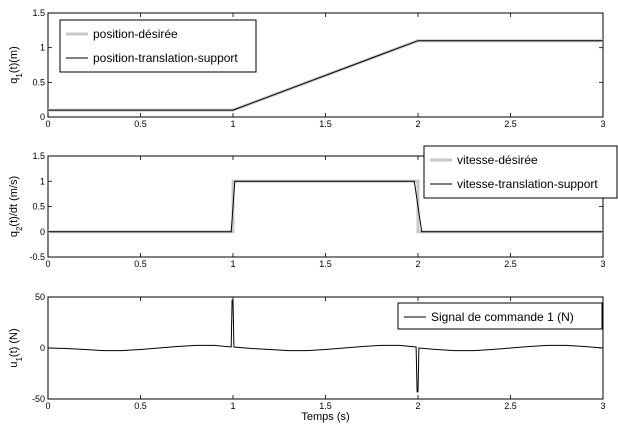 This screenshot has height=429, width=618. I want to click on y-tick-label: -0.5, so click(37, 257).